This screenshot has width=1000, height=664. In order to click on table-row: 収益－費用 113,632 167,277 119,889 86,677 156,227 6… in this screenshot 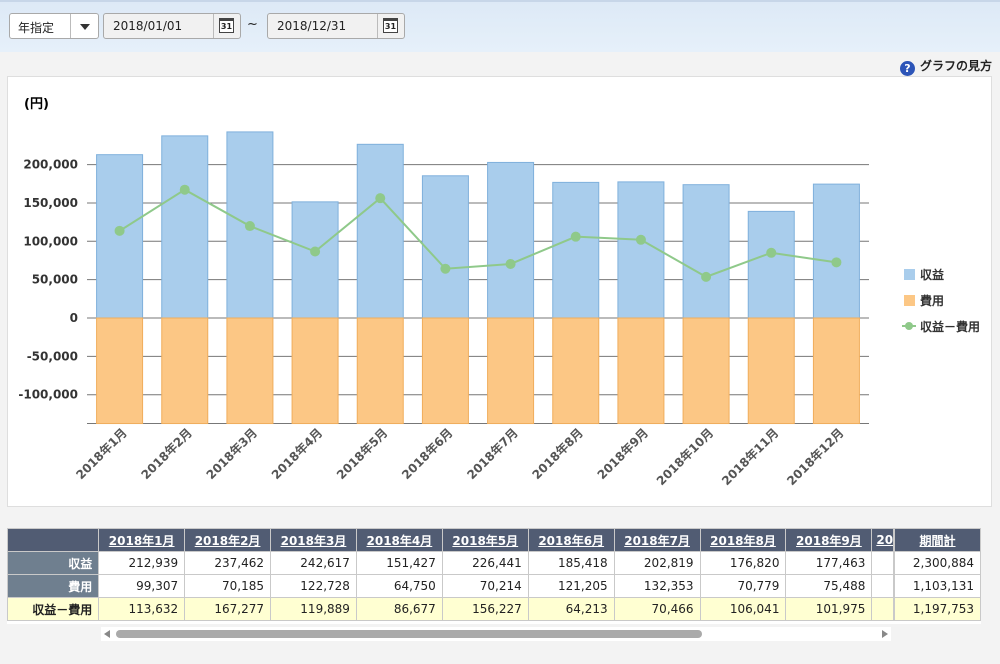, I will do `click(494, 609)`.